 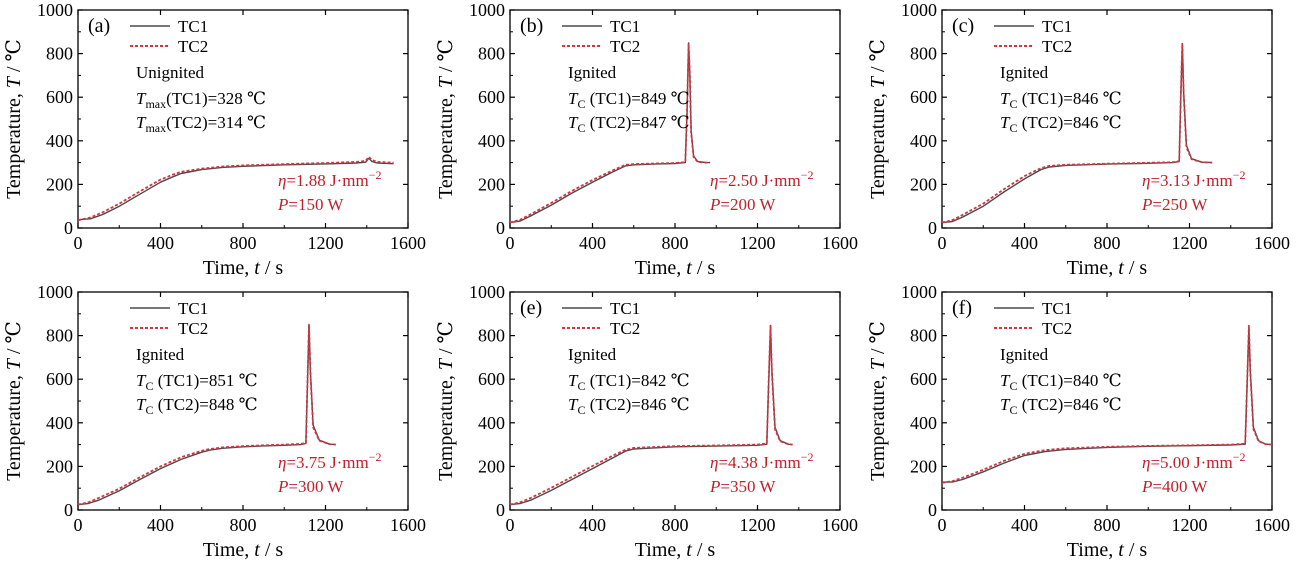 I want to click on temp-value: (TC1)=328 ℃, so click(x=216, y=98).